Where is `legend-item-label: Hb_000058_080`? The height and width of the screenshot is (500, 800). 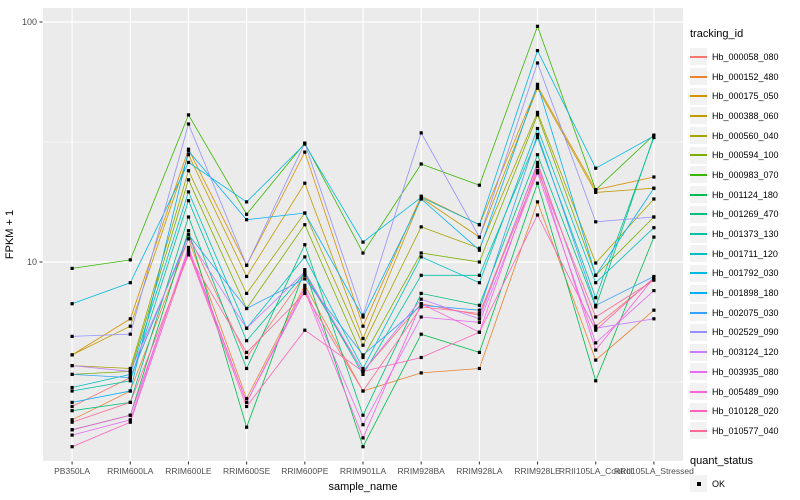 legend-item-label: Hb_000058_080 is located at coordinates (745, 56).